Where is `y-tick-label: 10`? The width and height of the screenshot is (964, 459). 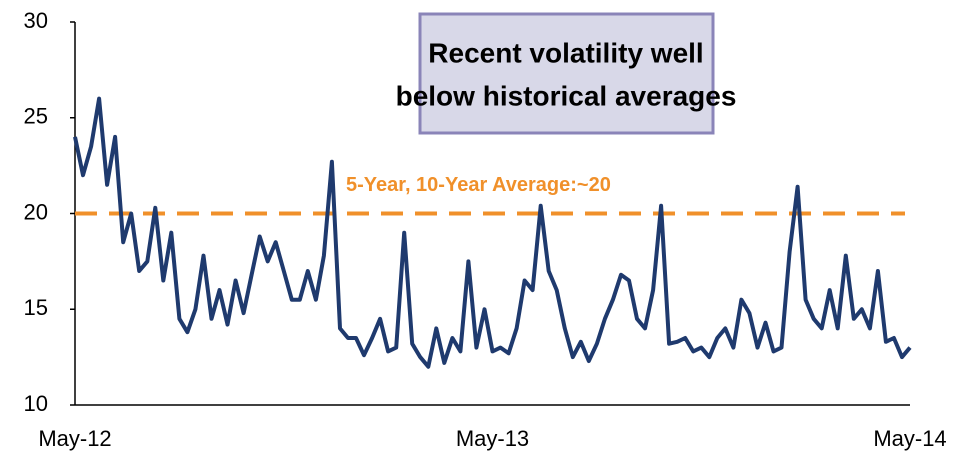 y-tick-label: 10 is located at coordinates (36, 403).